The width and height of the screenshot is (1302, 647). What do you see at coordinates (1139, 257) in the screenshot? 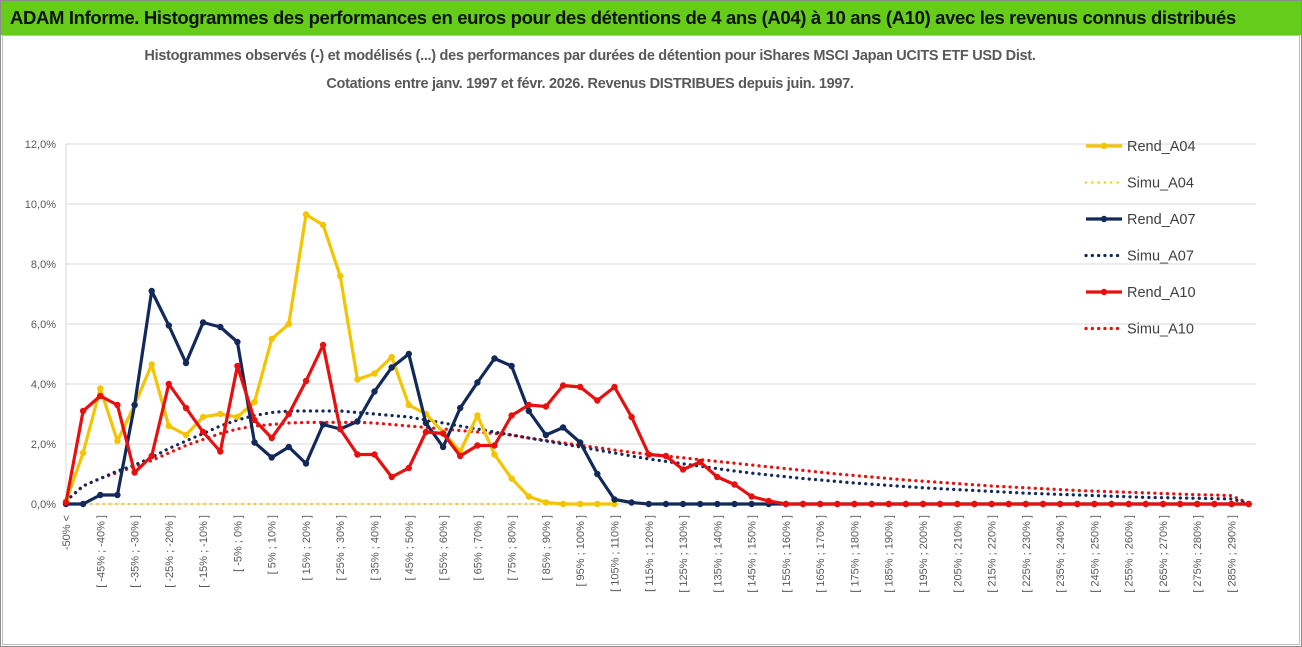
I see `legend-item: Simu_A07` at bounding box center [1139, 257].